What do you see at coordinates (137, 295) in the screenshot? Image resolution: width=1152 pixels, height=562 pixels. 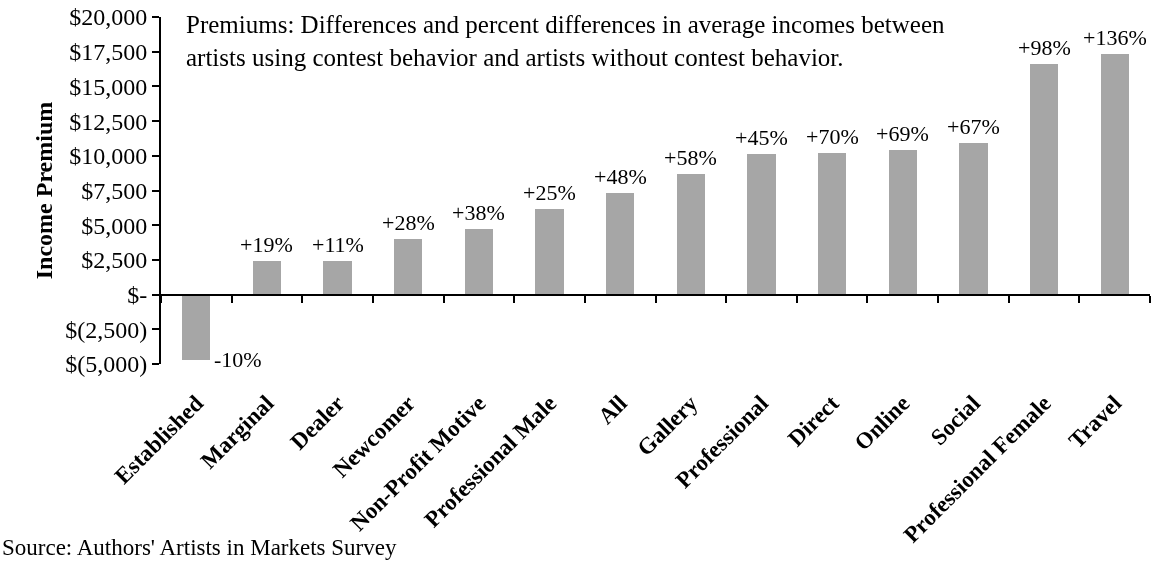 I see `y-tick-label: $-` at bounding box center [137, 295].